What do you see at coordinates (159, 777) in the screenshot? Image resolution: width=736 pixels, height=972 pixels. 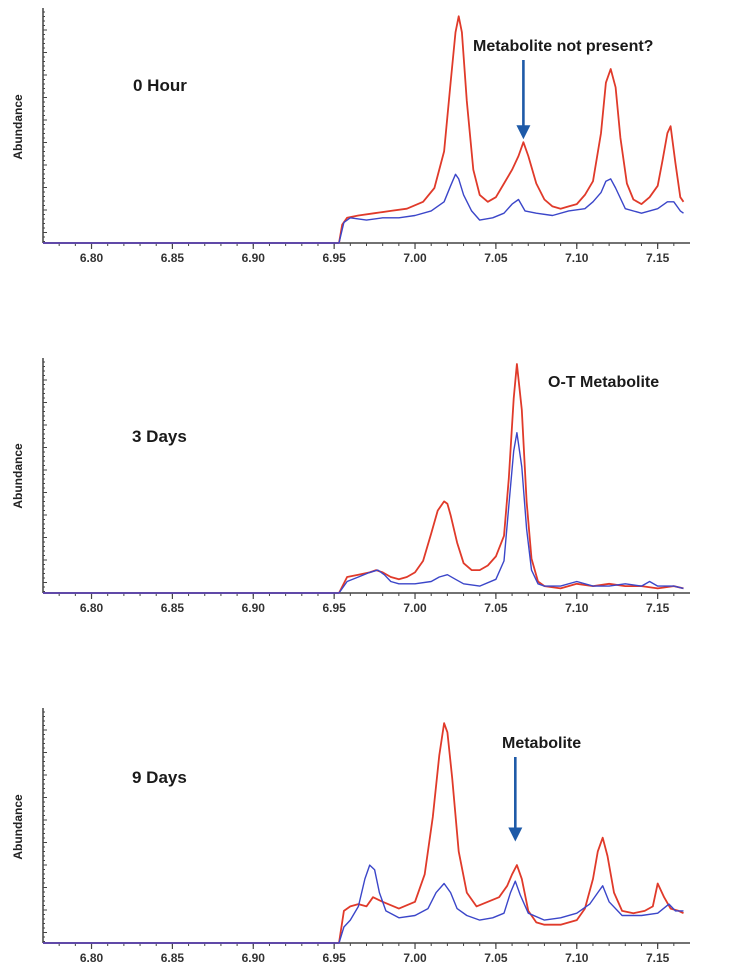 I see `panel-label: 9 Days` at bounding box center [159, 777].